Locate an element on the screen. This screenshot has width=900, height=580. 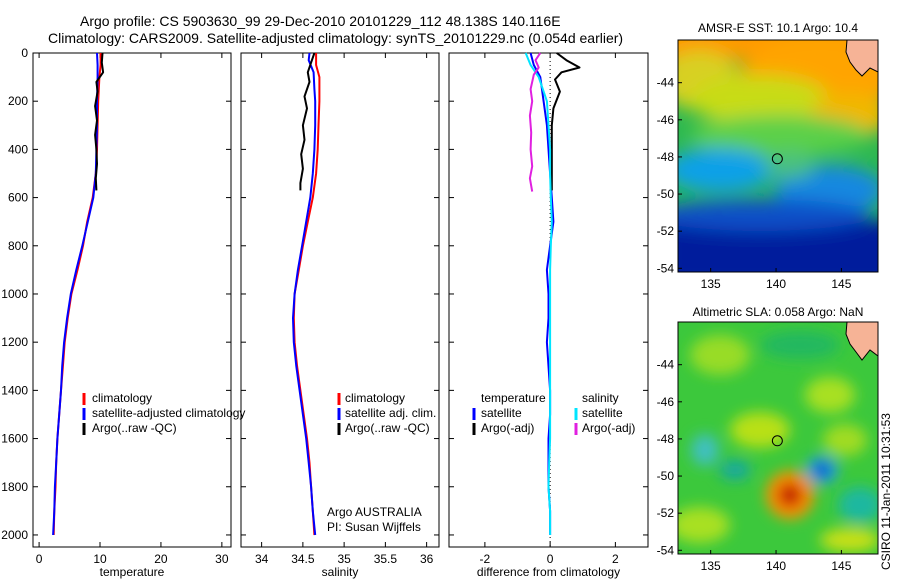
salinity-xtick-label: 34 is located at coordinates (262, 559).